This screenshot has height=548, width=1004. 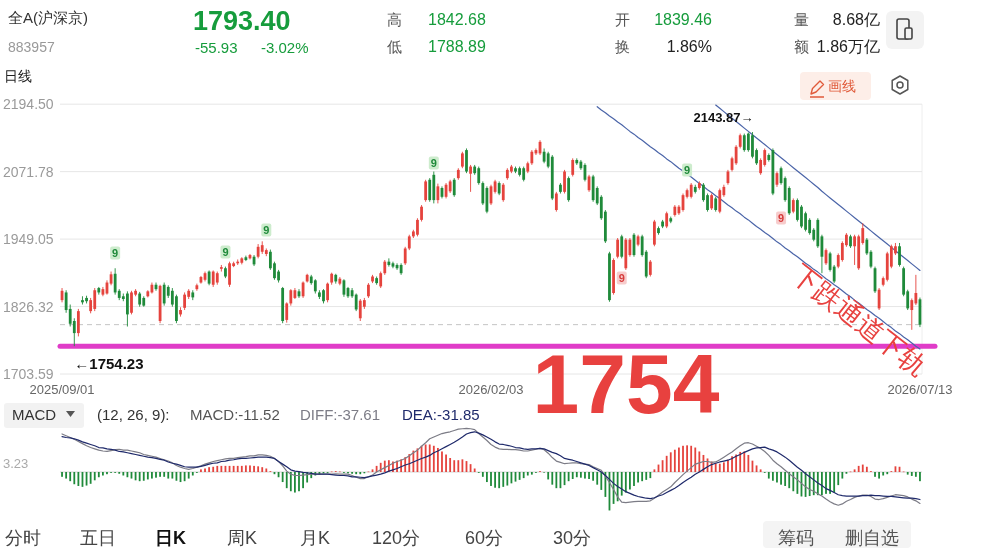 I want to click on text: 8.68亿, so click(x=856, y=19).